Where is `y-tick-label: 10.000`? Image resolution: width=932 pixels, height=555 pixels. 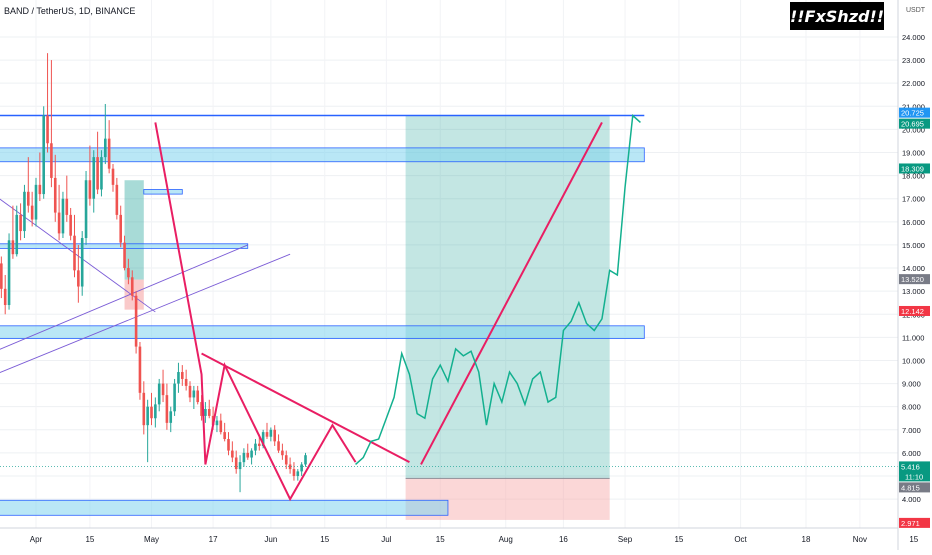 y-tick-label: 10.000 is located at coordinates (913, 360).